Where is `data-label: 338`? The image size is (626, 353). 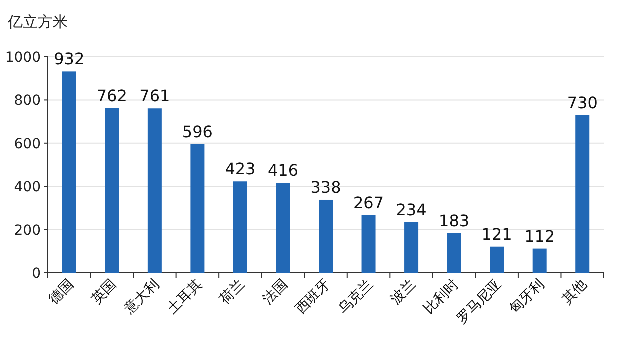 data-label: 338 is located at coordinates (326, 187).